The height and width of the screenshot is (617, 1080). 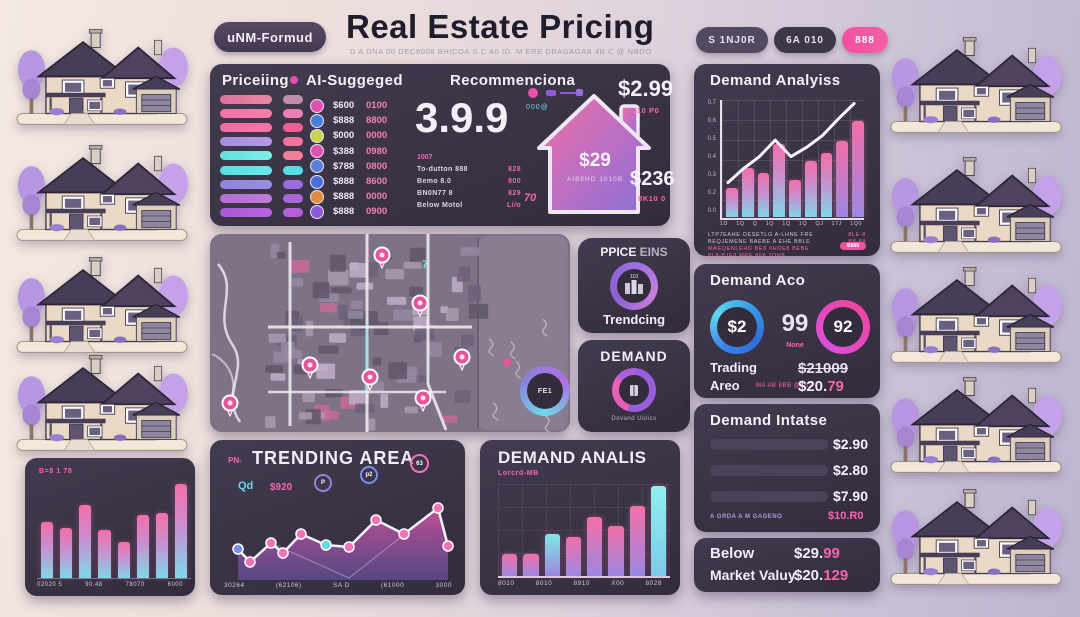 What do you see at coordinates (634, 276) in the screenshot?
I see `gauge-value: 110` at bounding box center [634, 276].